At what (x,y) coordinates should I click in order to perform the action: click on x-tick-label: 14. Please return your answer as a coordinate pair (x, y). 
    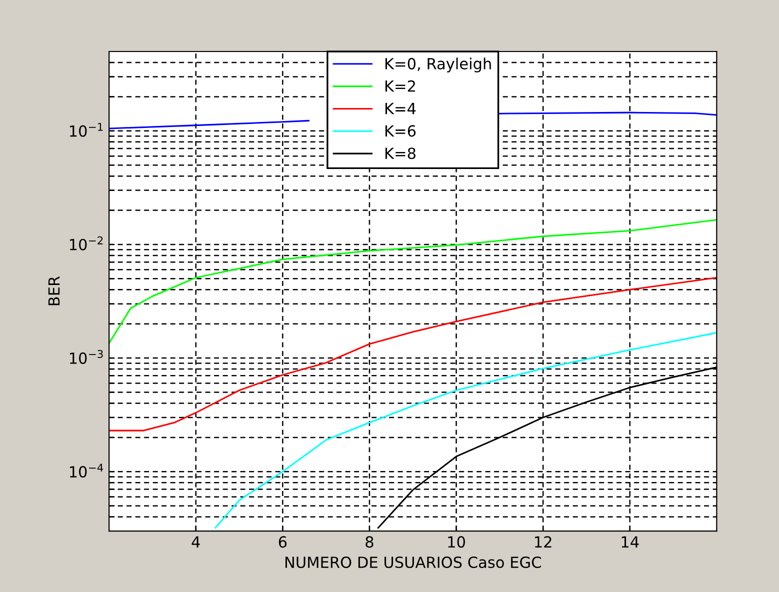
    Looking at the image, I should click on (630, 542).